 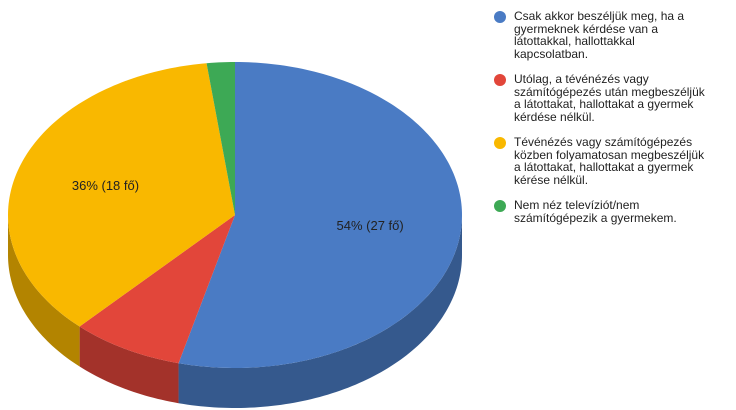 I want to click on data-label: 54% (27 fő), so click(x=370, y=225).